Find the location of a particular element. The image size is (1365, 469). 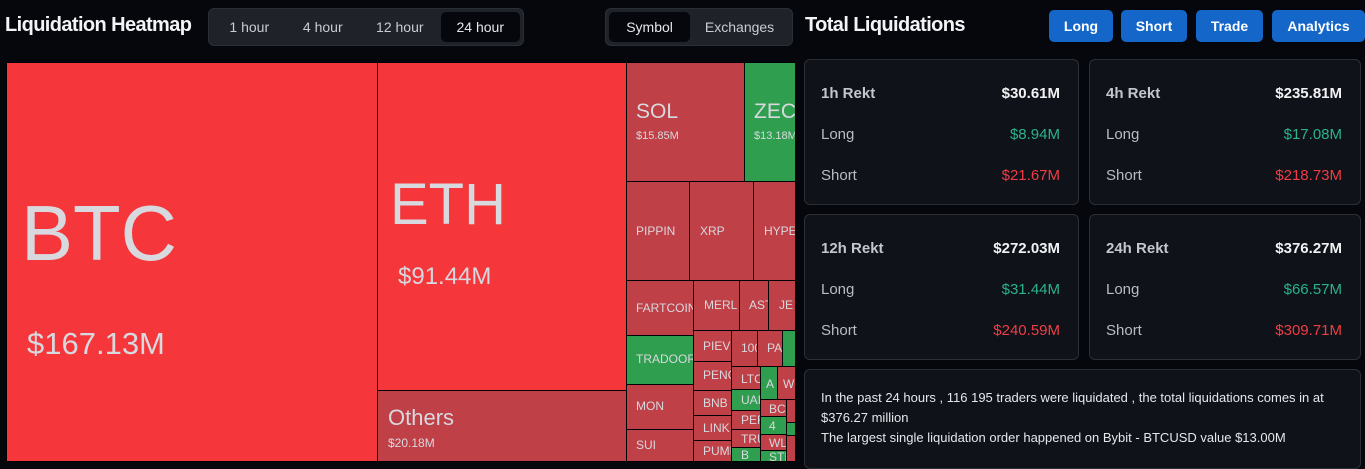

treemap-cell-fartcoin: FARTCOIN is located at coordinates (660, 308).